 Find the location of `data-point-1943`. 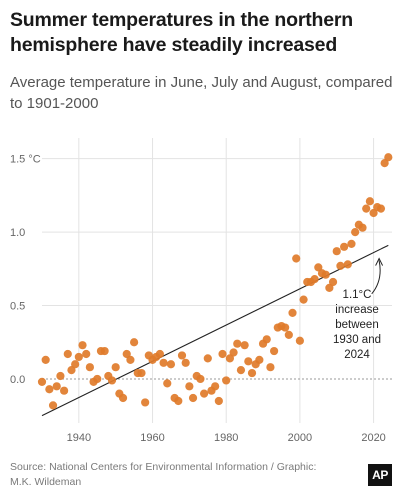

data-point-1943 is located at coordinates (89, 367).